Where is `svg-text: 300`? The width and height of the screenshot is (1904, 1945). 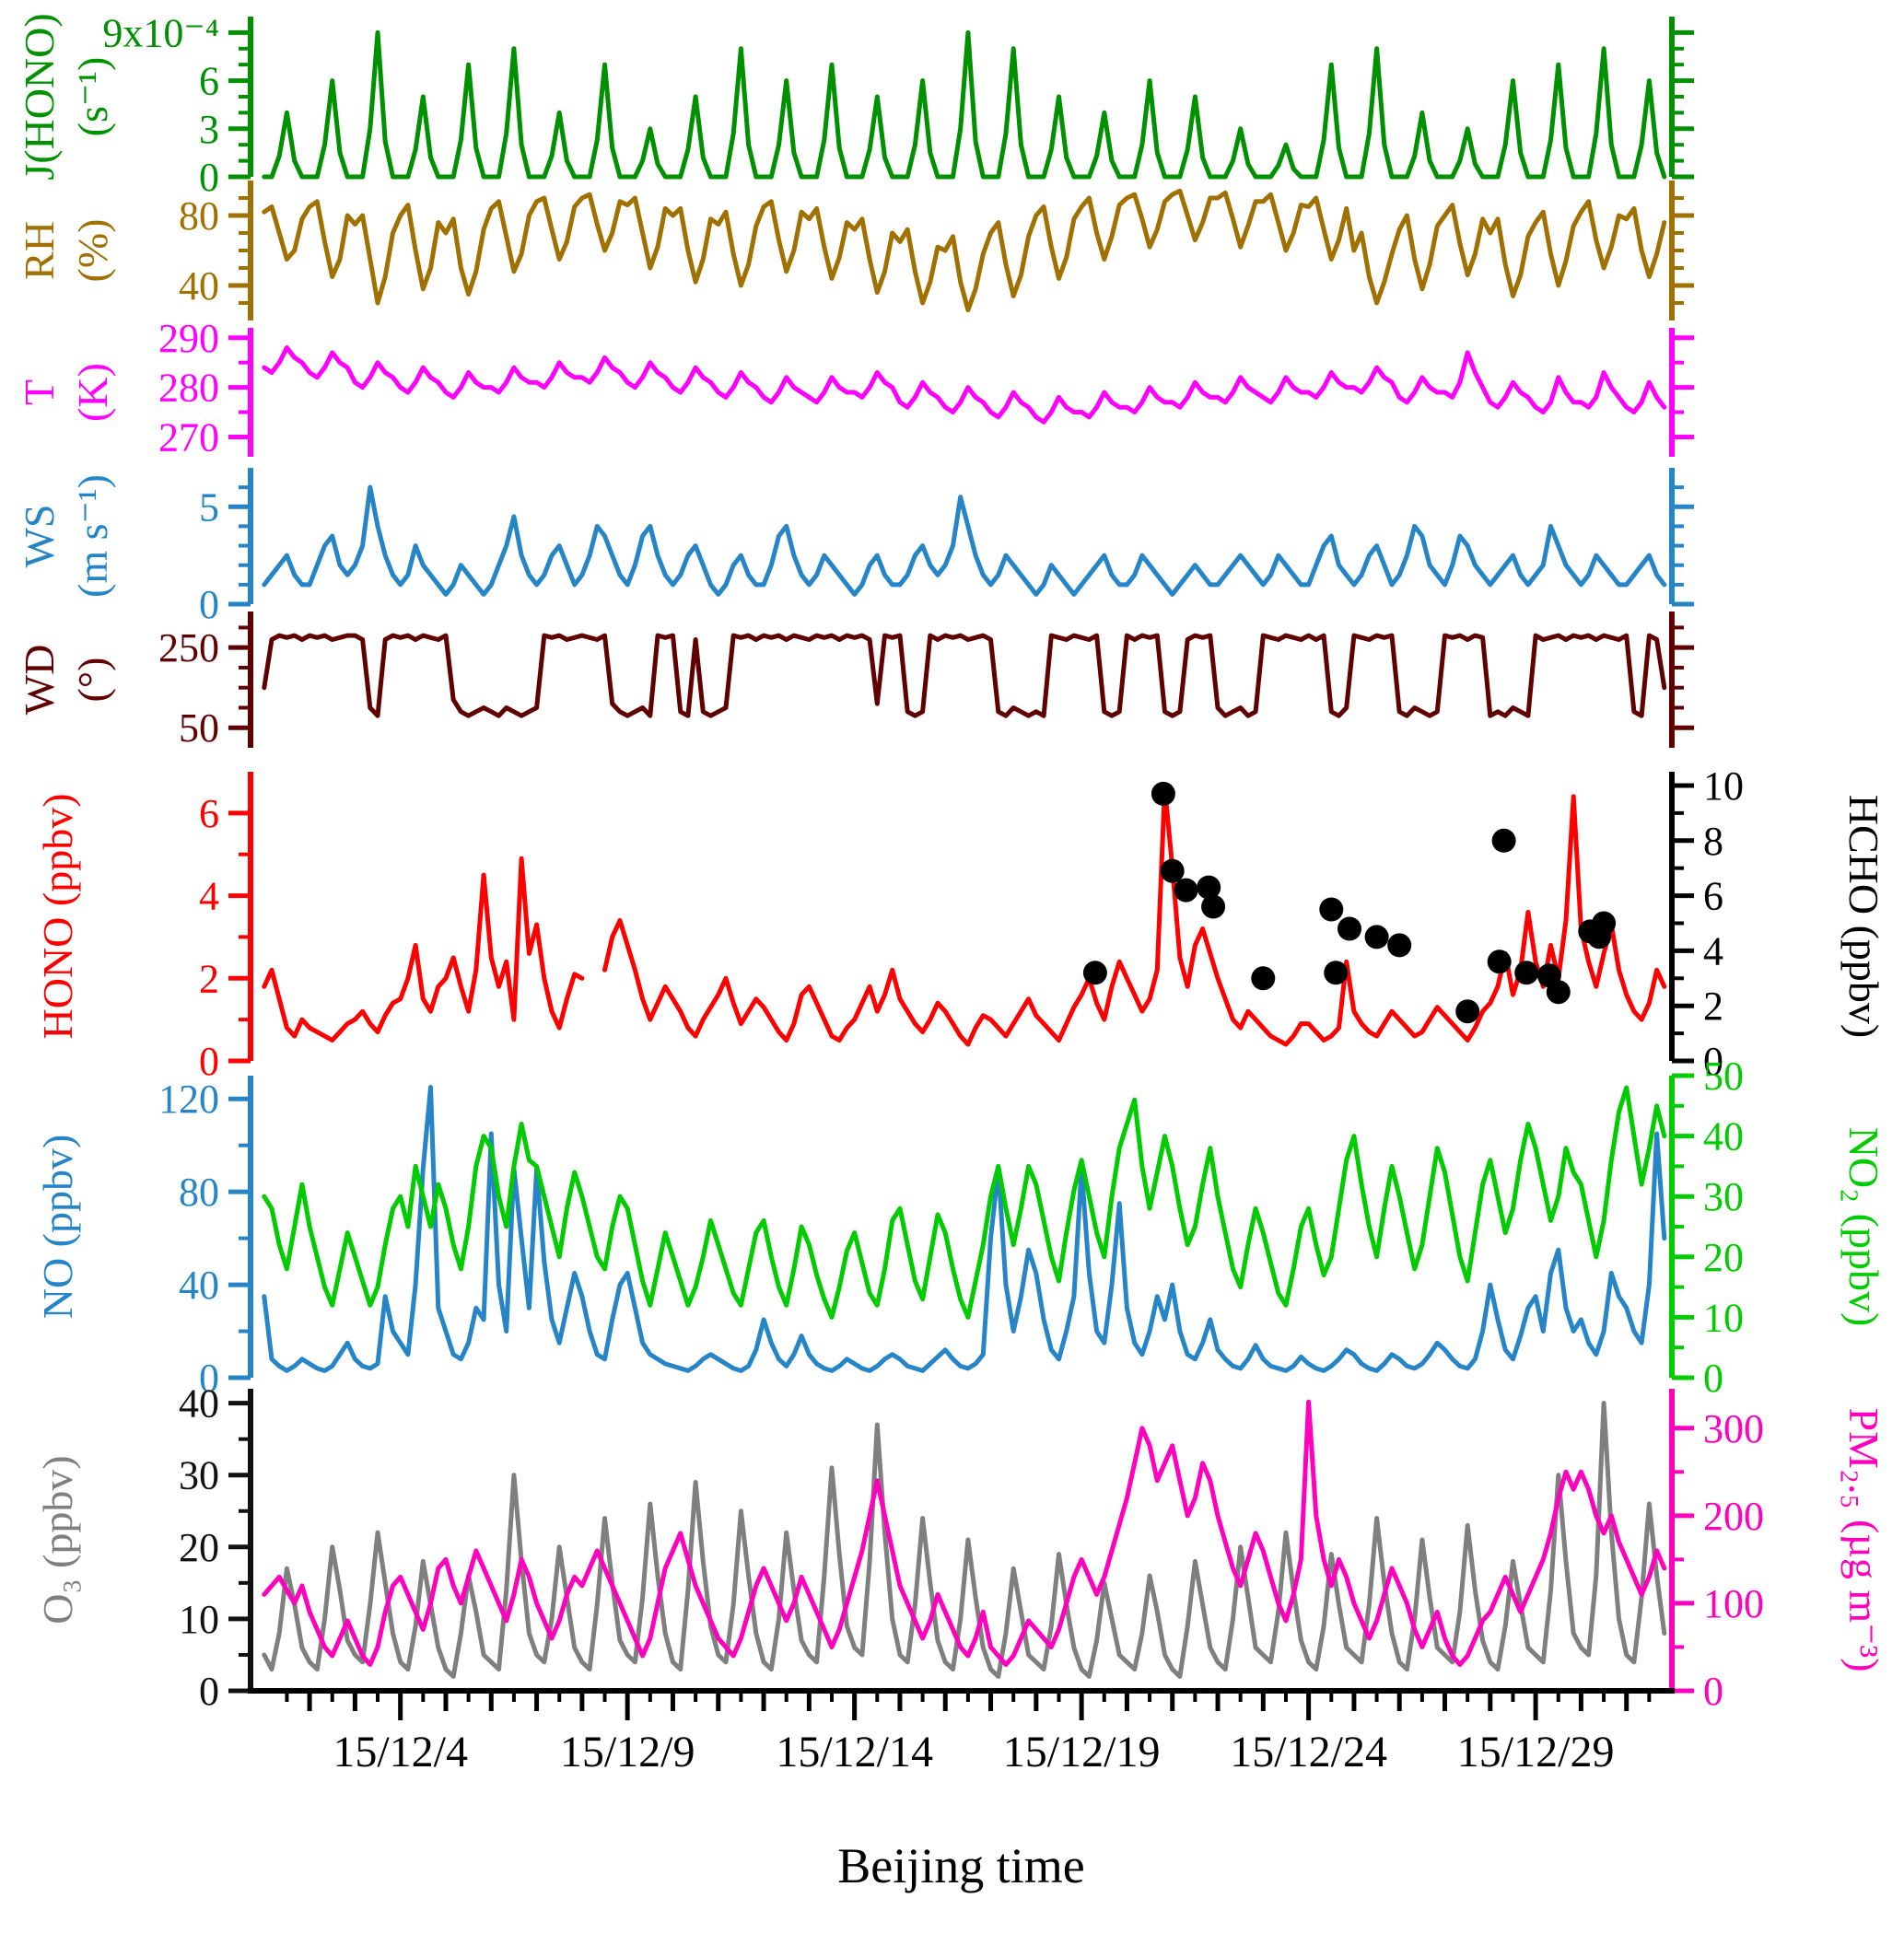
svg-text: 300 is located at coordinates (1733, 1428).